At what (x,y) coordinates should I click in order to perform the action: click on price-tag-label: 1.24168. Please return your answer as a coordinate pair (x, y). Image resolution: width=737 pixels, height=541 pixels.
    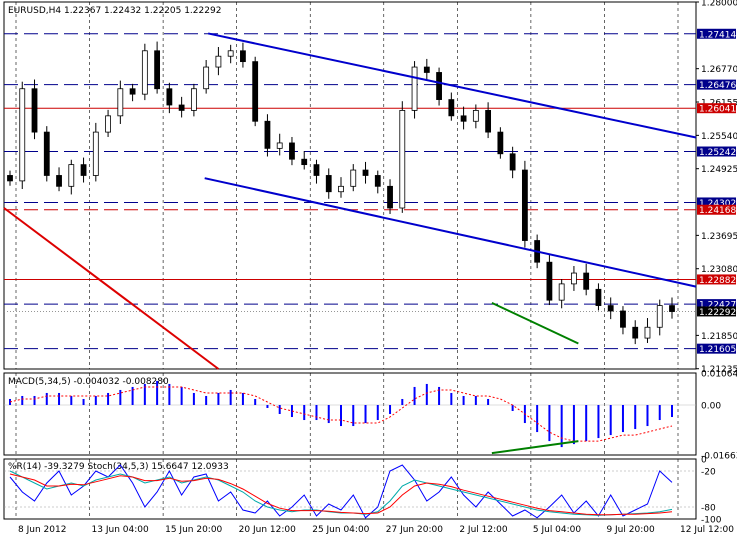
    Looking at the image, I should click on (717, 211).